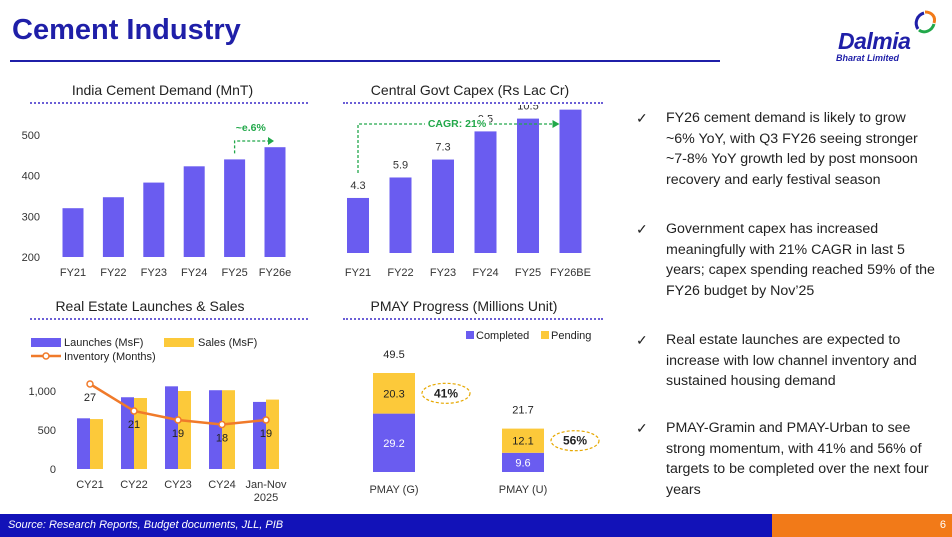 This screenshot has width=952, height=537. I want to click on completed-value-label: 29.2, so click(393, 444).